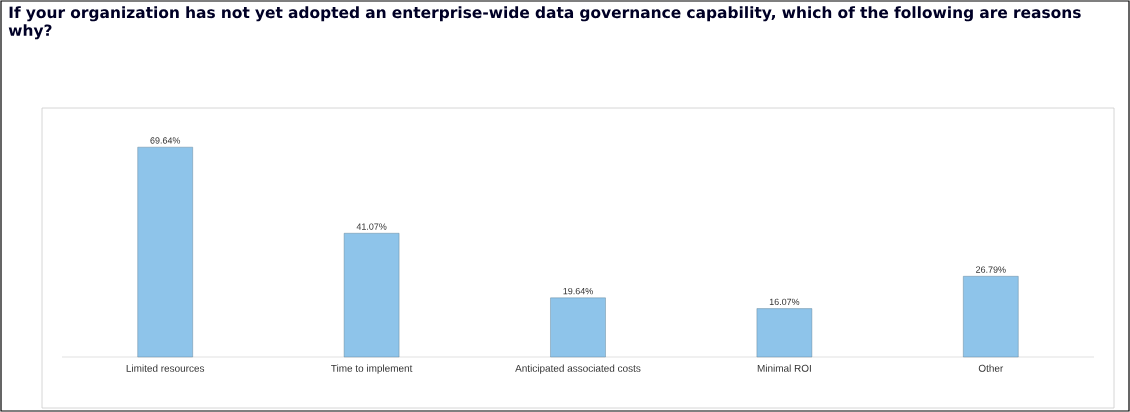  I want to click on chart-title: If your organization has not yet adopted an enterprise-wide data governance capability, which of the following are reasons why?, so click(544, 23).